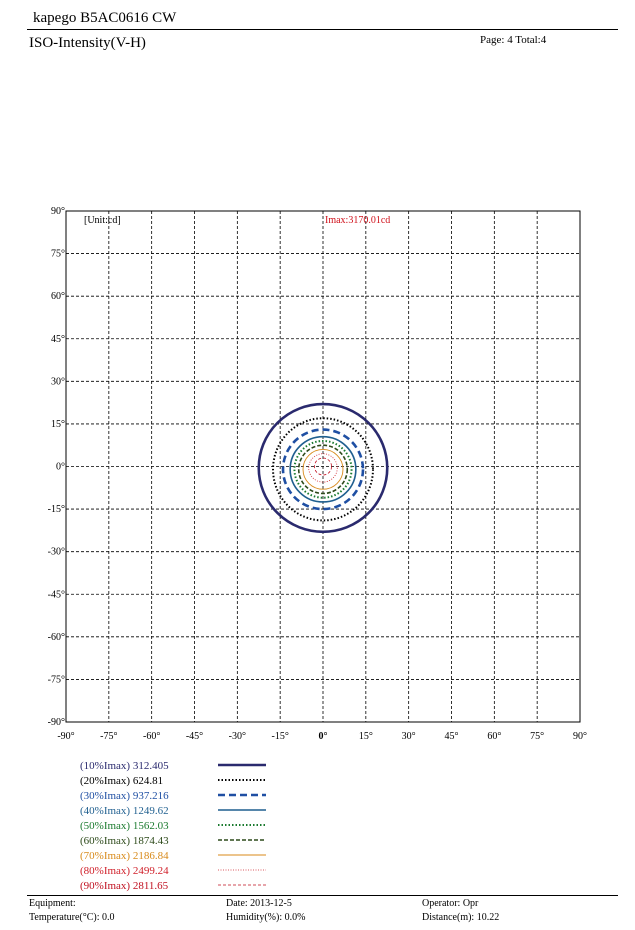 Image resolution: width=635 pixels, height=930 pixels. What do you see at coordinates (237, 736) in the screenshot?
I see `x-tick-label: -30°` at bounding box center [237, 736].